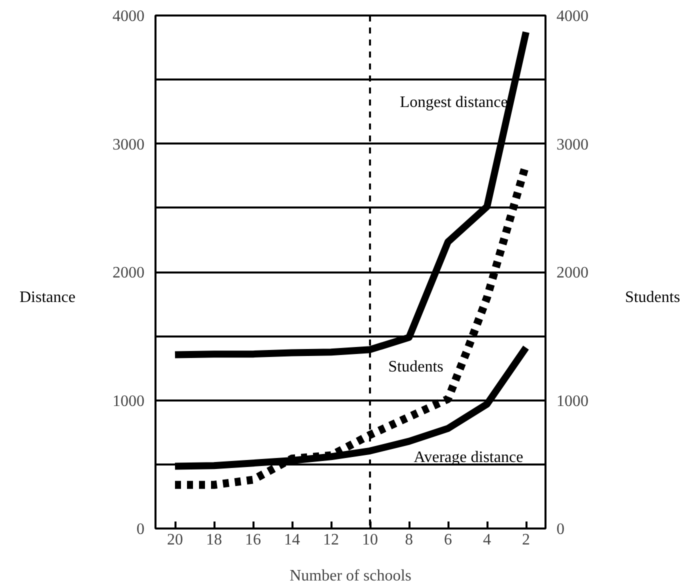  I want to click on x-tick-label: 10, so click(370, 540).